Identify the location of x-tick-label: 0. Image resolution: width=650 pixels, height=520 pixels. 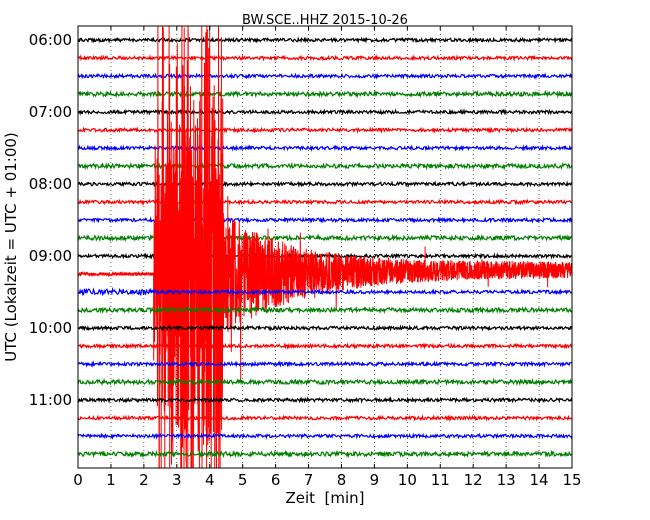
(78, 480).